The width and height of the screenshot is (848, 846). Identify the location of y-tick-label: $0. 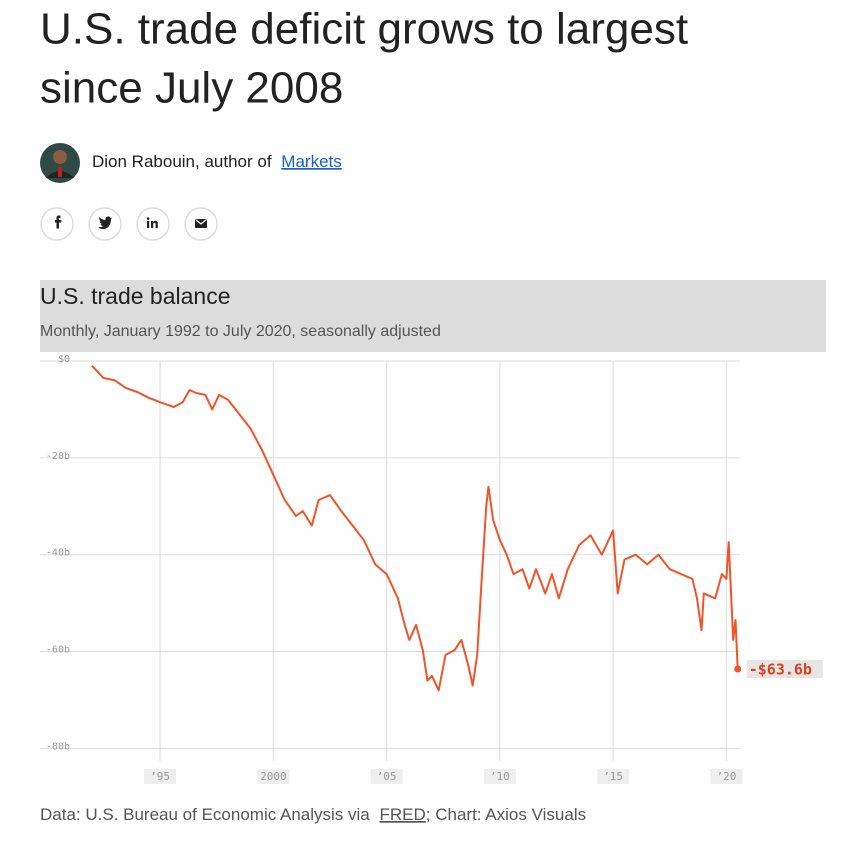
(64, 359).